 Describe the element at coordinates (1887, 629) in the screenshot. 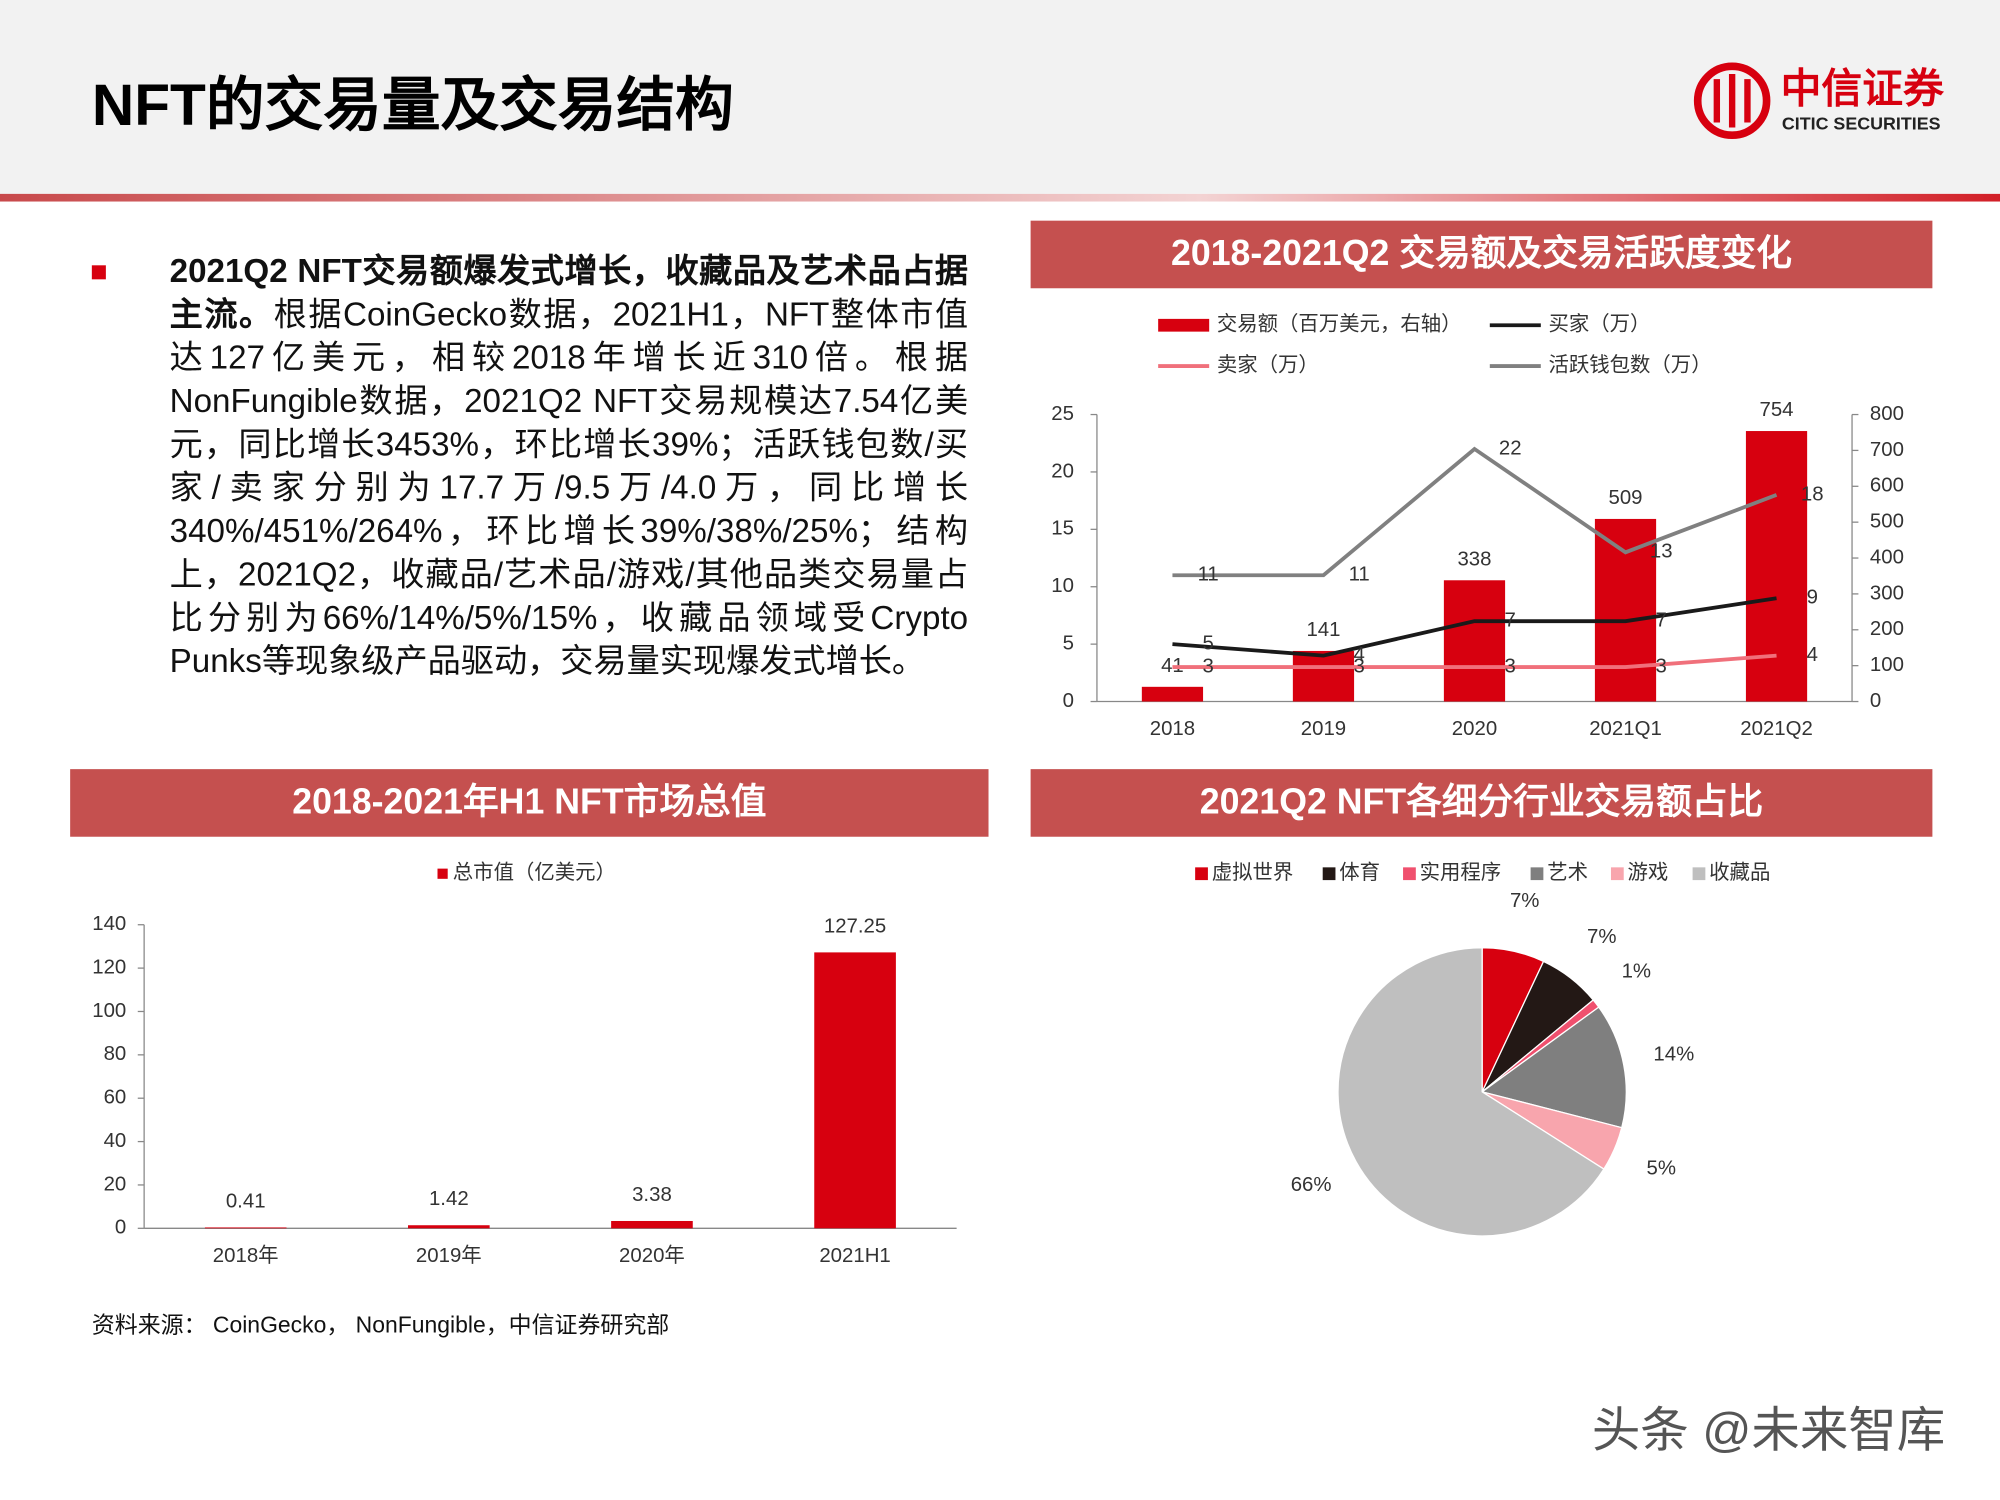

I see `y2-tick-label: 200` at that location.